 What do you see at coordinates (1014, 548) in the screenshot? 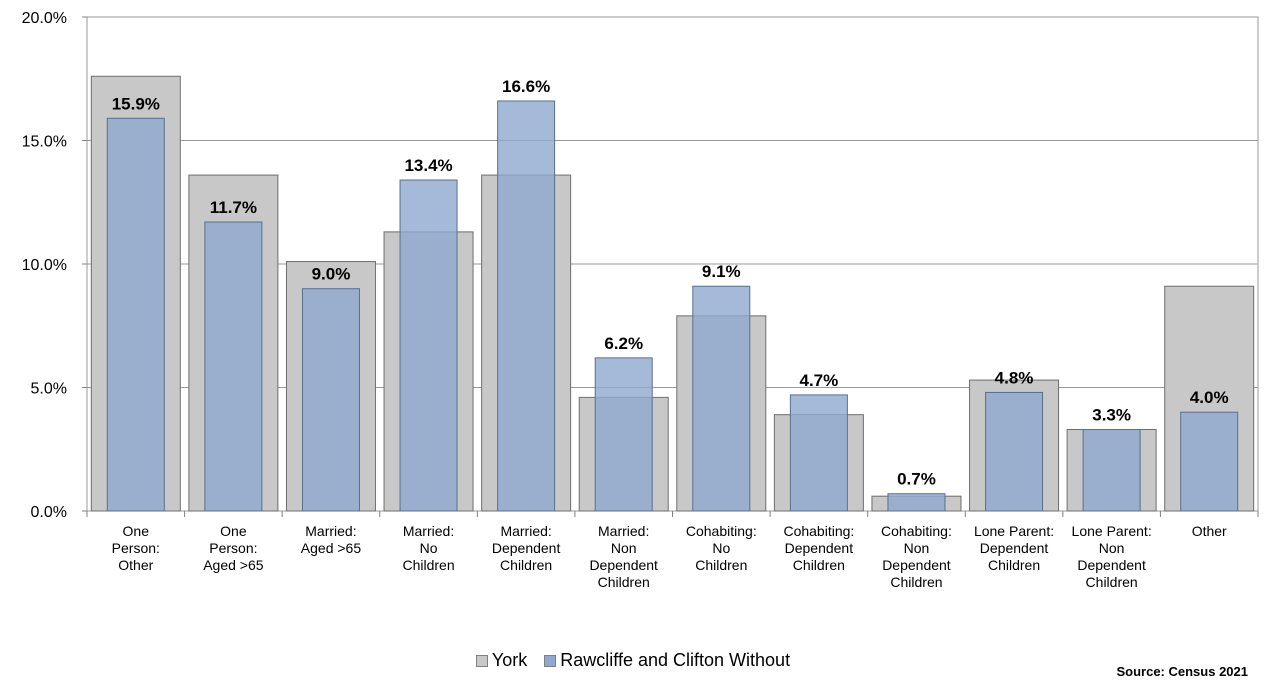
I see `category-label: Lone Parent: Dependent Children` at bounding box center [1014, 548].